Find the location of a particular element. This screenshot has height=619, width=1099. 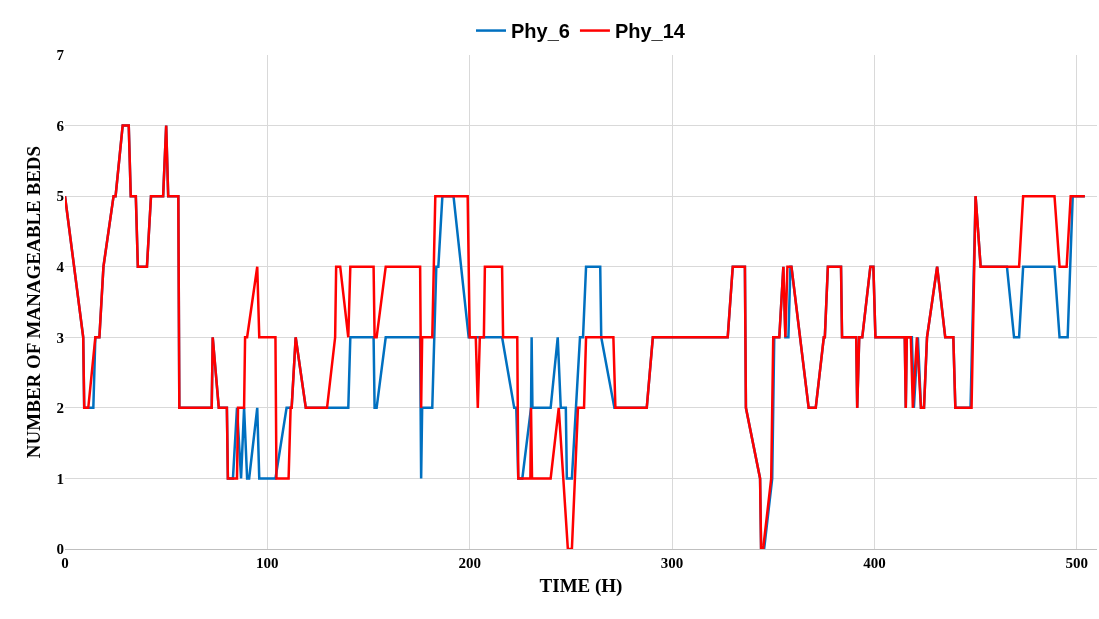

legend-label: Phy_14 is located at coordinates (650, 31).